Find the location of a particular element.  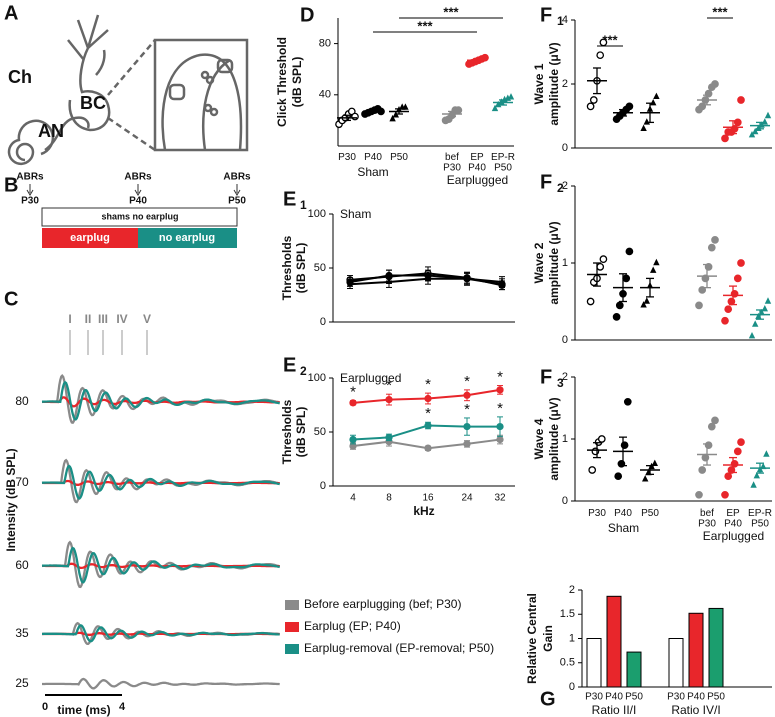

y-axis-label: Wave 4 is located at coordinates (539, 438).